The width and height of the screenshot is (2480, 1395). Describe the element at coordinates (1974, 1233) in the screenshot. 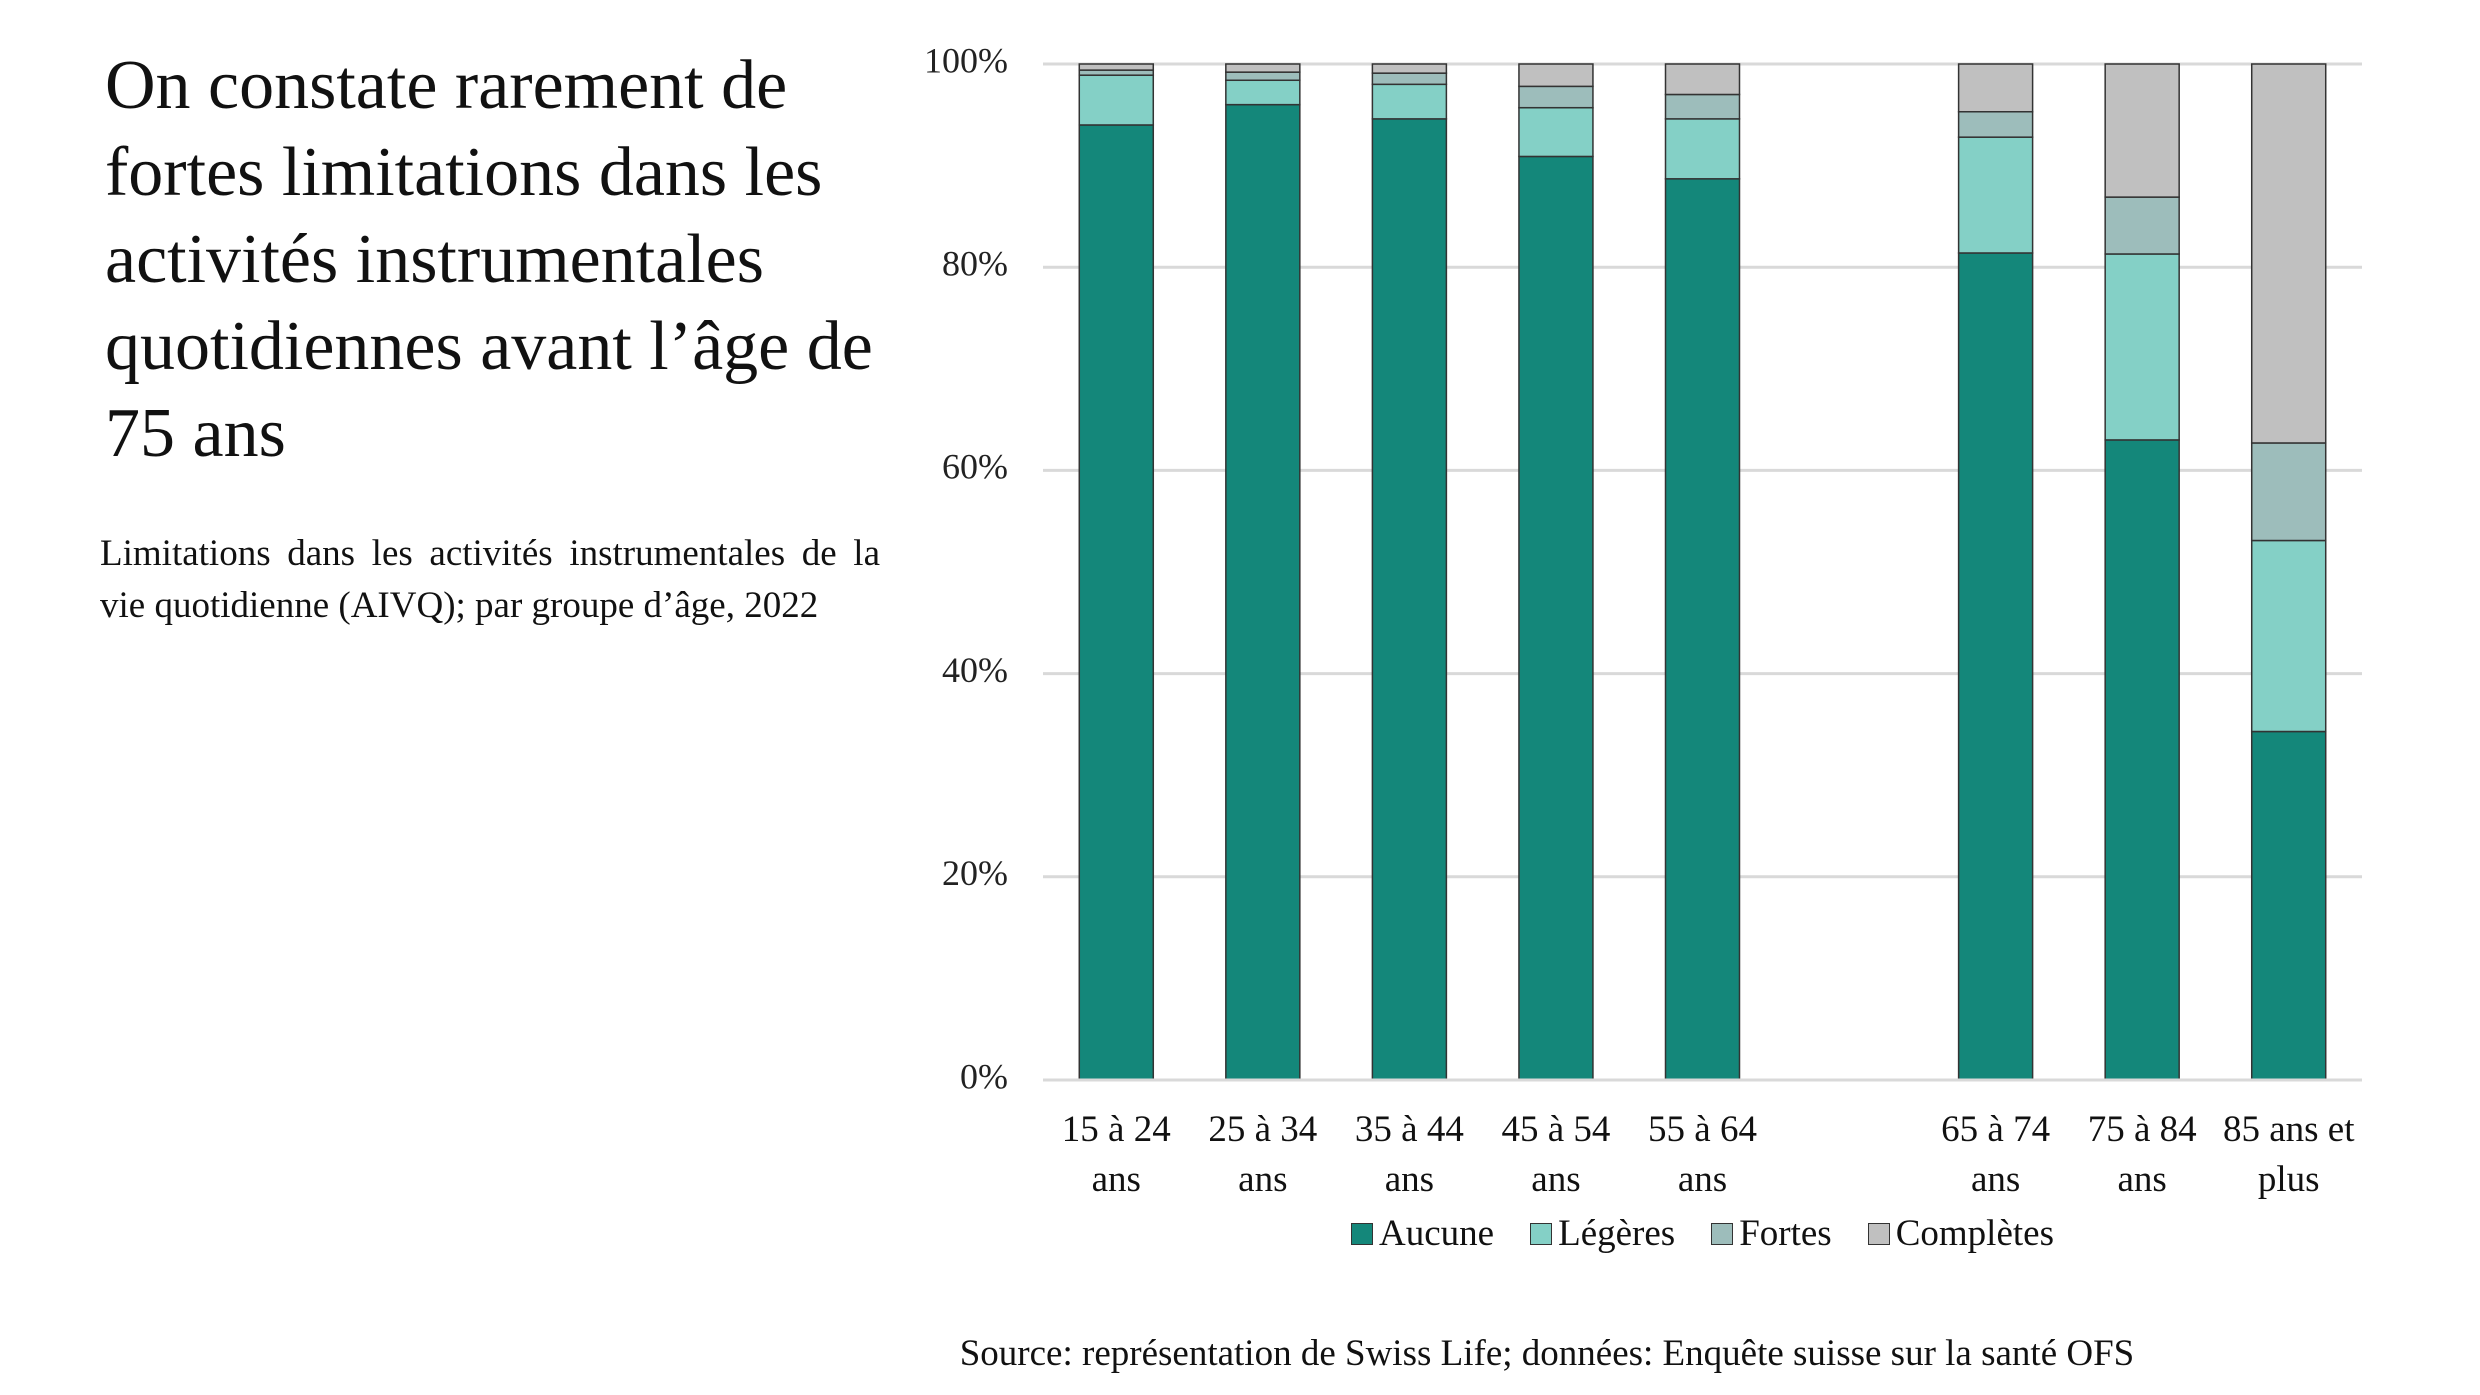

I see `legend-label: Complètes` at that location.